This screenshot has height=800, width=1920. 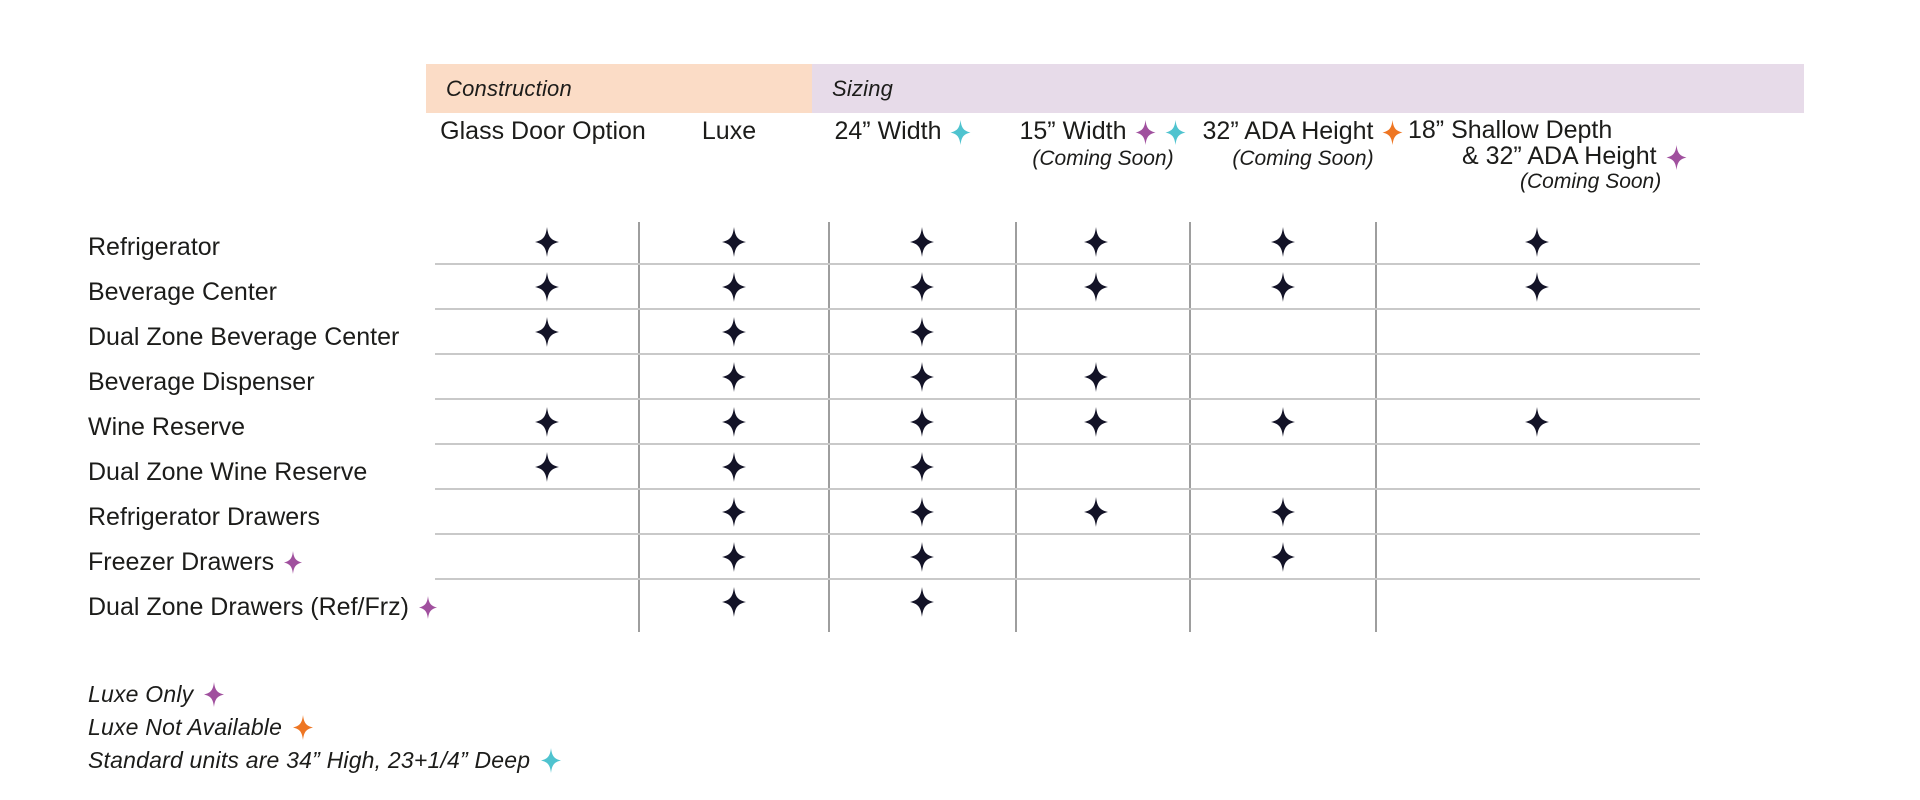 I want to click on row-label: Dual Zone Wine Reserve, so click(x=227, y=472).